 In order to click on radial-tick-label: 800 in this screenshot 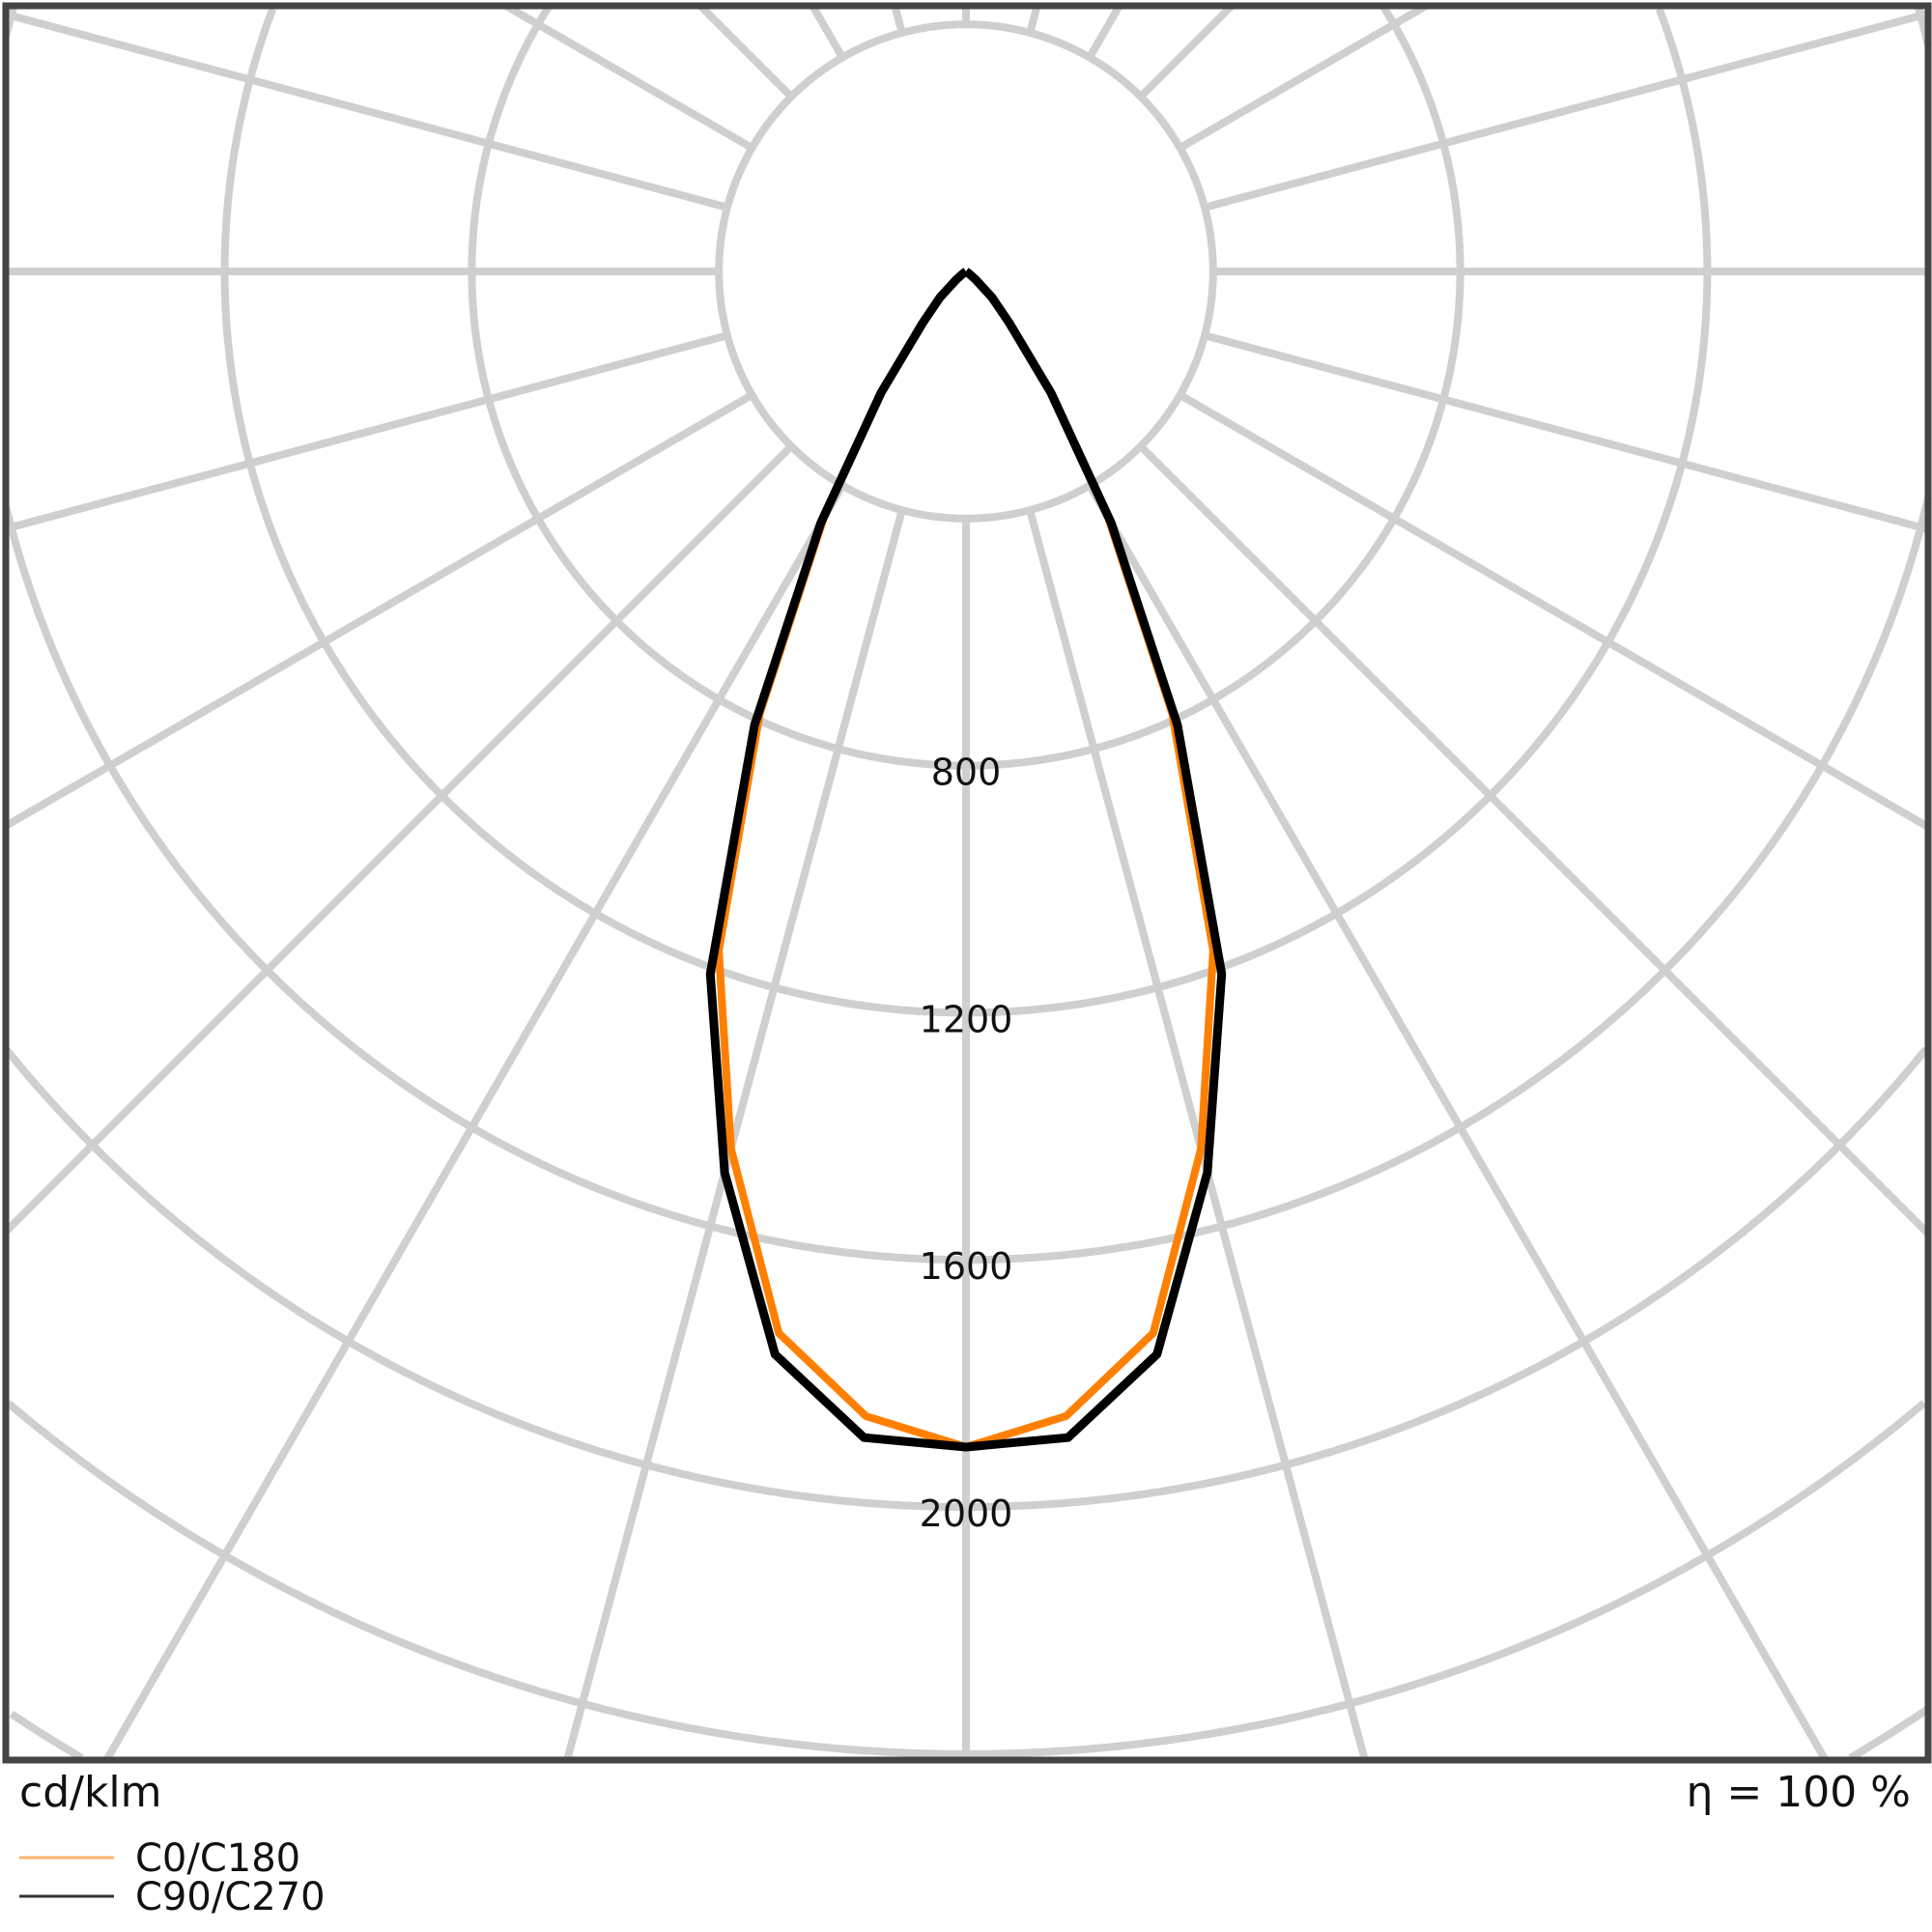, I will do `click(966, 773)`.